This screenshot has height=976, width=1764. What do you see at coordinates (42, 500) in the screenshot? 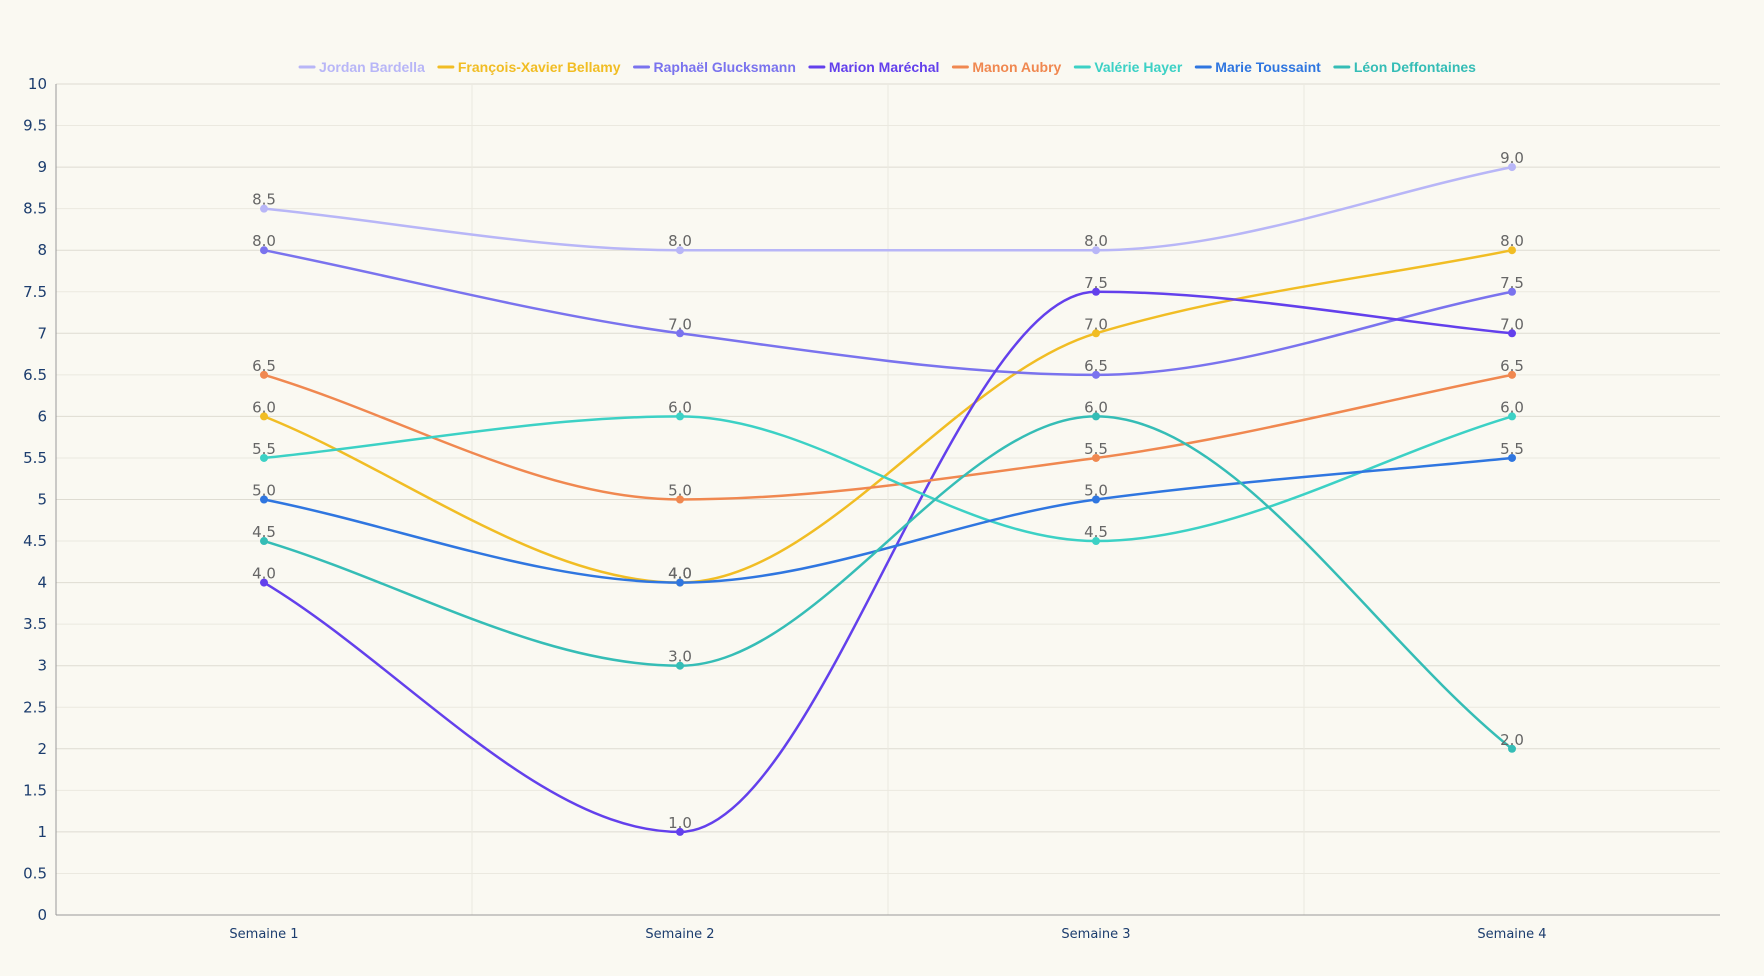
I see `y-tick-label: 5` at bounding box center [42, 500].